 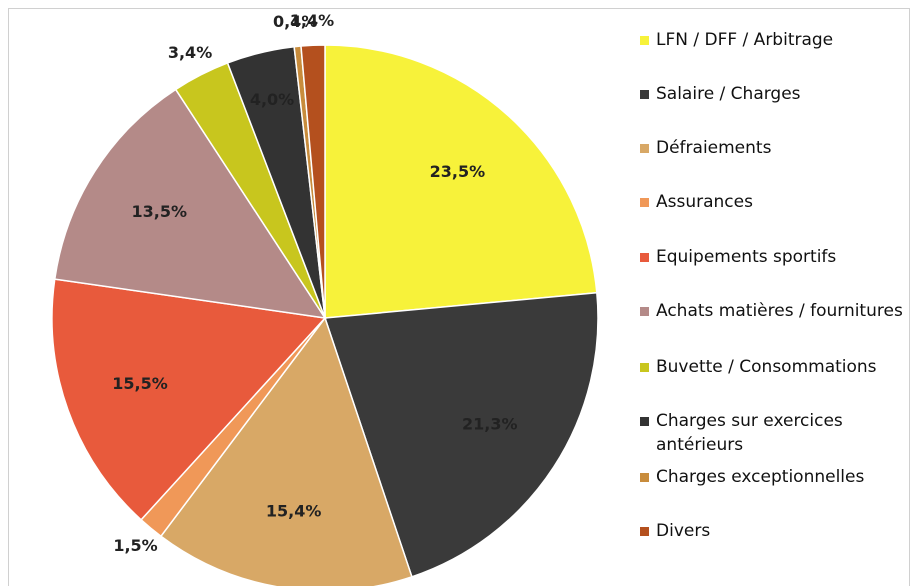 What do you see at coordinates (779, 311) in the screenshot?
I see `legend-label: Achats matières / fournitures` at bounding box center [779, 311].